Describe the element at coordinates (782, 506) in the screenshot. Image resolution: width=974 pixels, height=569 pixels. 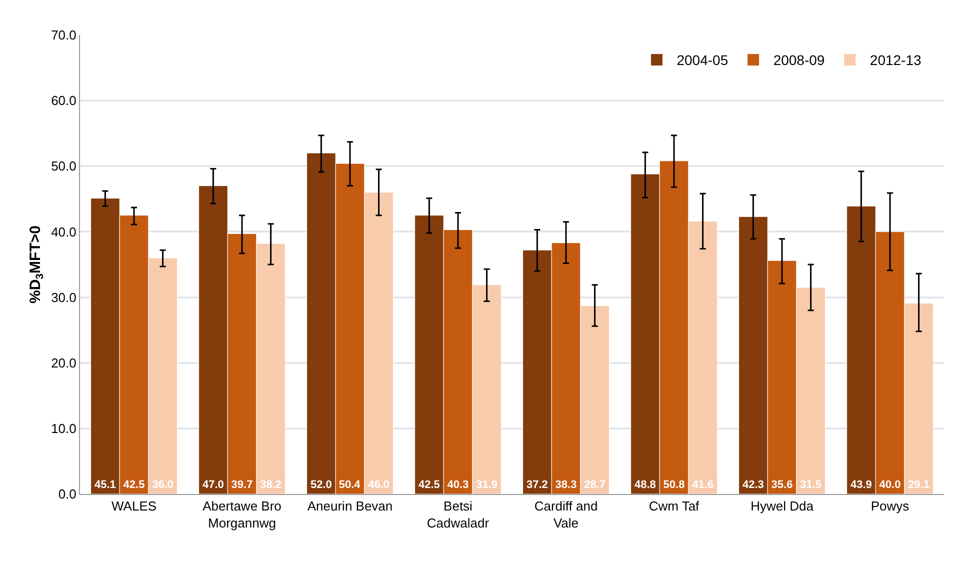
I see `x-tick-label: Hywel Dda` at that location.